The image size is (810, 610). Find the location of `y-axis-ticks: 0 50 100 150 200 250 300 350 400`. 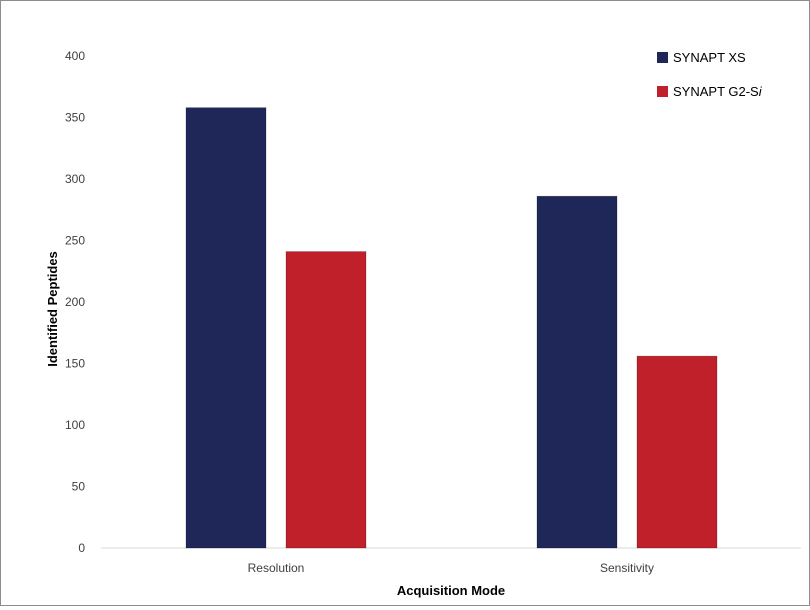

y-axis-ticks: 0 50 100 150 200 250 300 350 400 is located at coordinates (75, 302).